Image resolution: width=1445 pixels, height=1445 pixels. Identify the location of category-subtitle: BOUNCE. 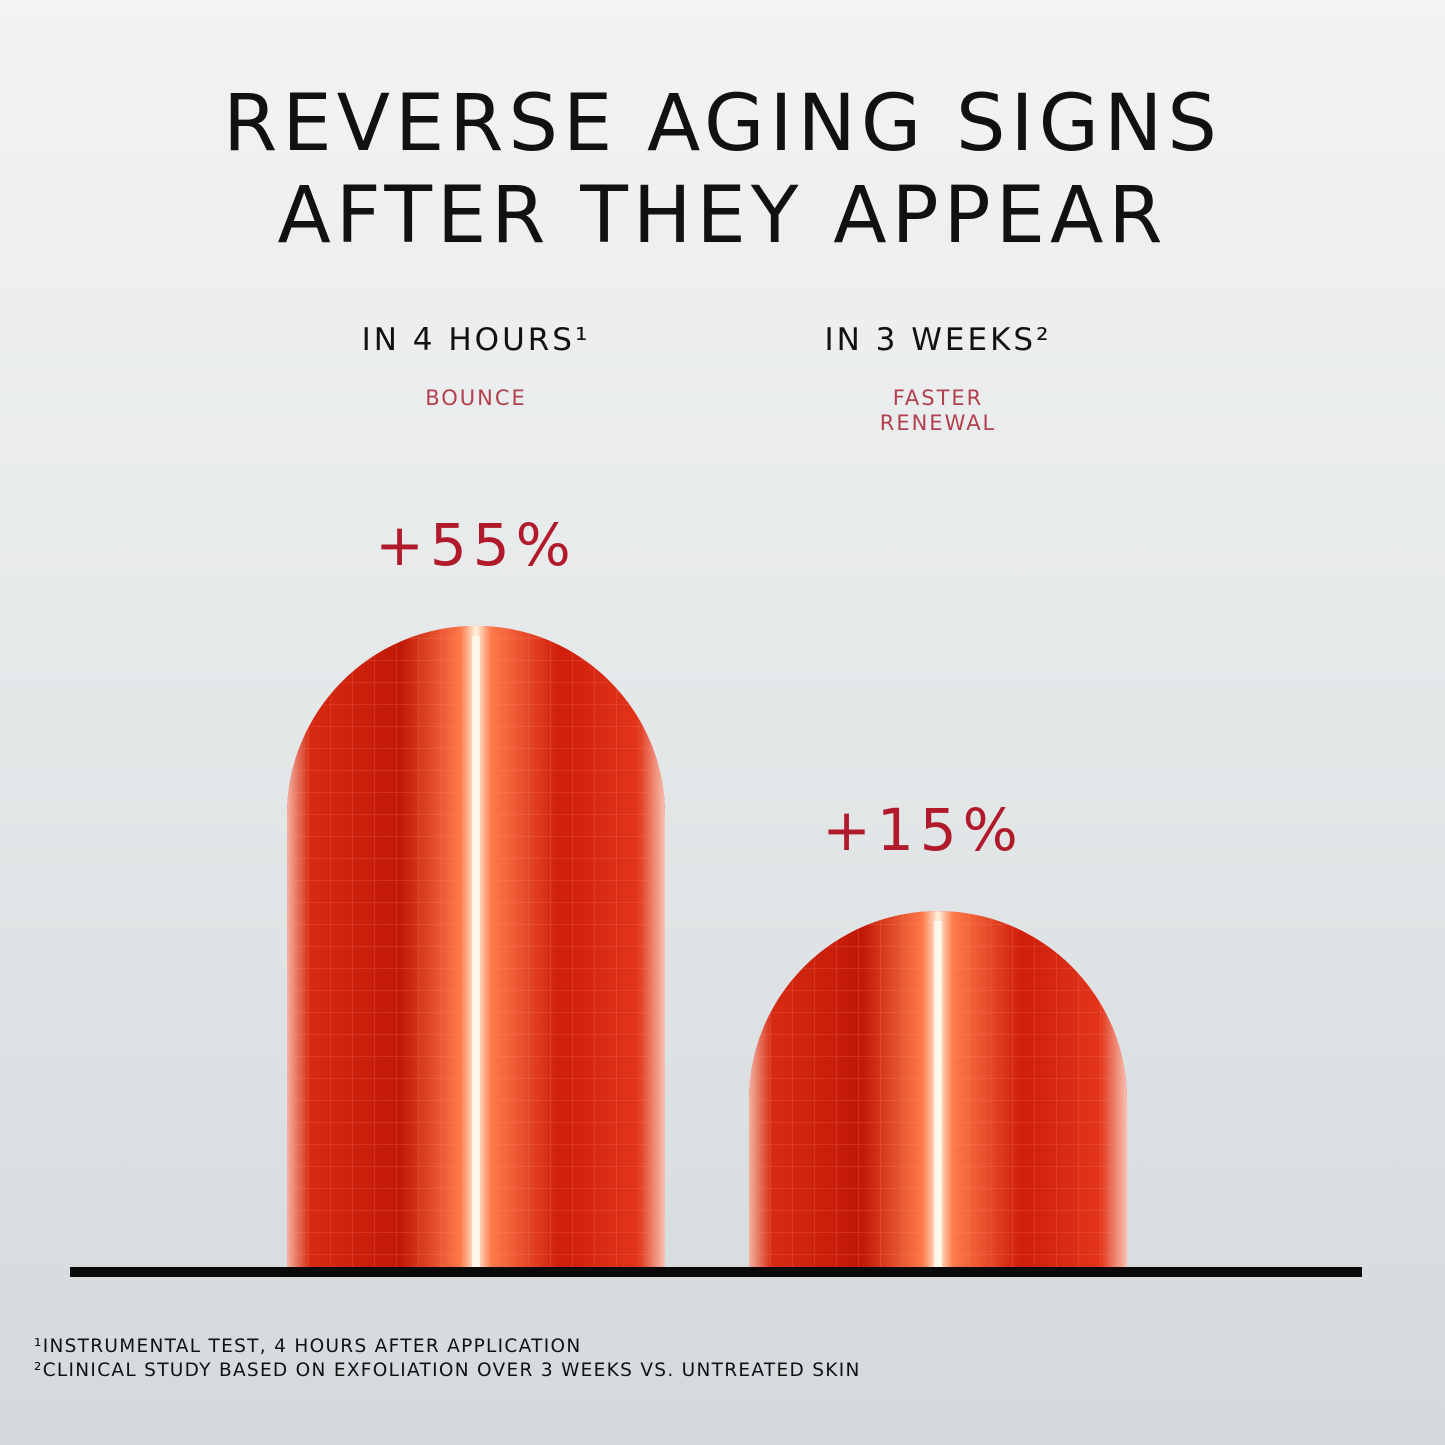
(476, 398).